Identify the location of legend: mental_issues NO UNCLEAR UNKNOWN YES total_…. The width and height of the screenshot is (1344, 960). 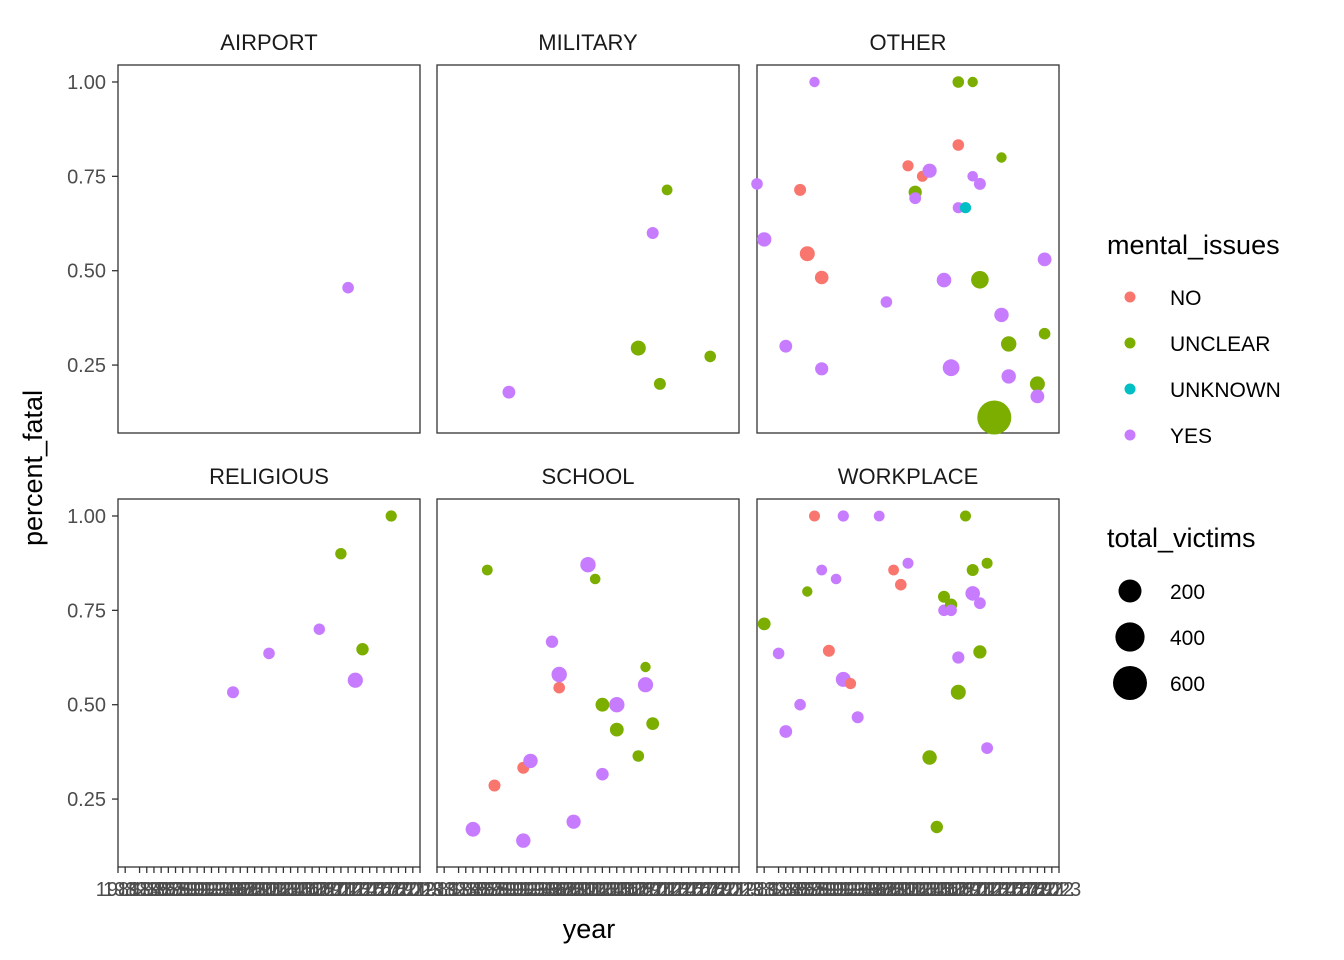
(1194, 465).